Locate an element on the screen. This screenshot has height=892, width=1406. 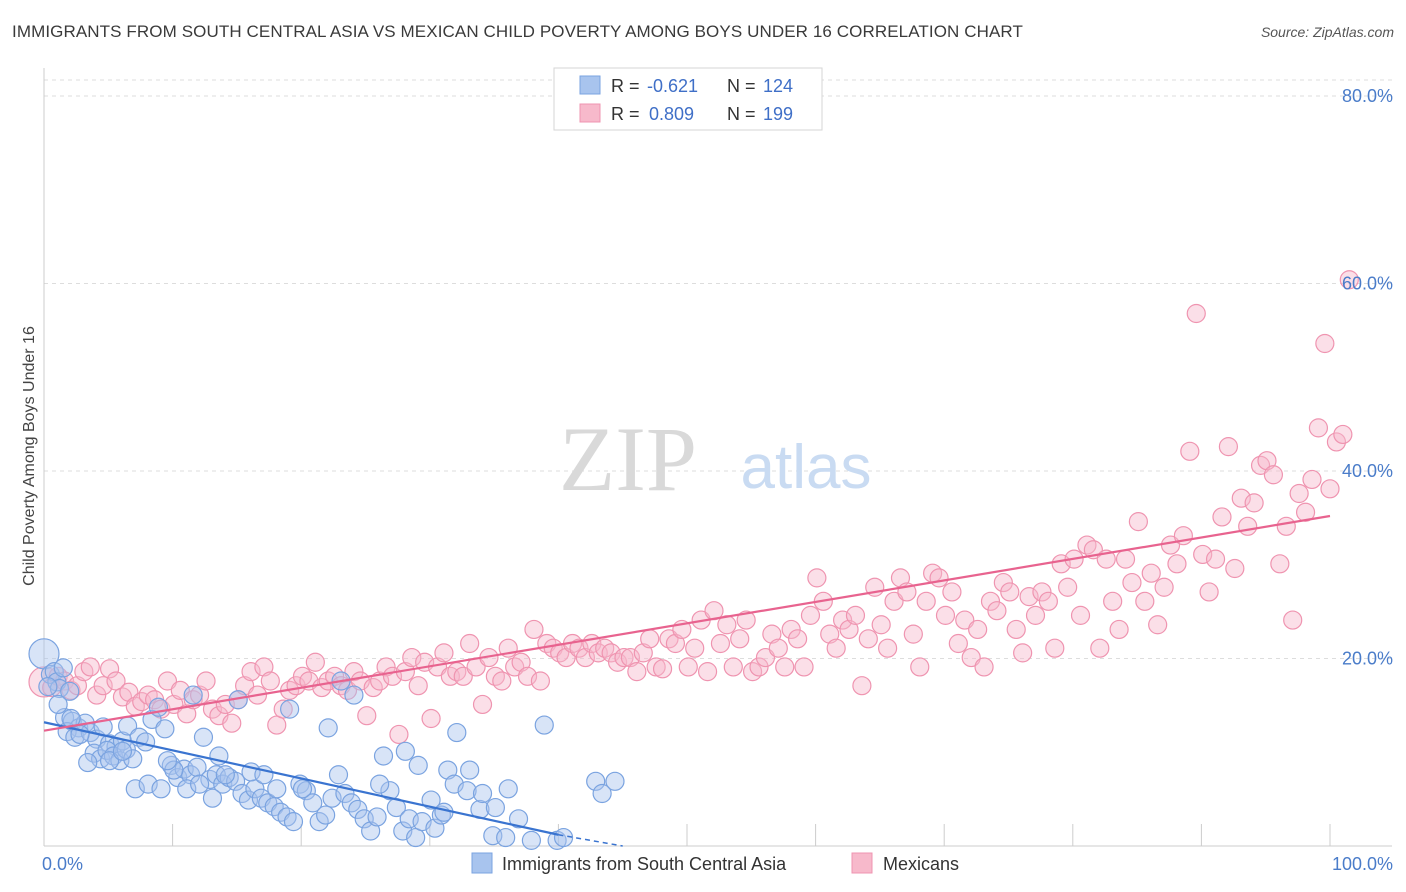
watermark: ZIP atlas is located at coordinates (715, 459).